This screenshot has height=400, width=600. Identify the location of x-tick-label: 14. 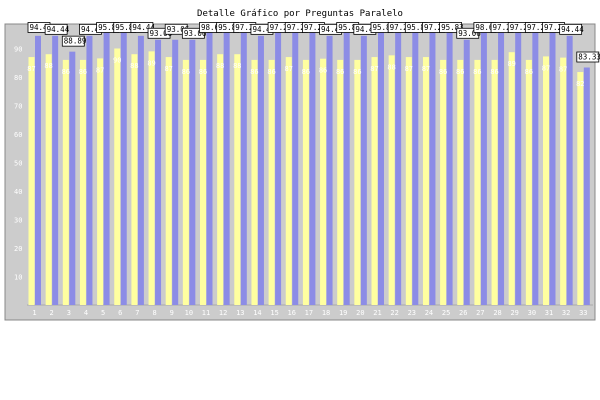
(257, 313).